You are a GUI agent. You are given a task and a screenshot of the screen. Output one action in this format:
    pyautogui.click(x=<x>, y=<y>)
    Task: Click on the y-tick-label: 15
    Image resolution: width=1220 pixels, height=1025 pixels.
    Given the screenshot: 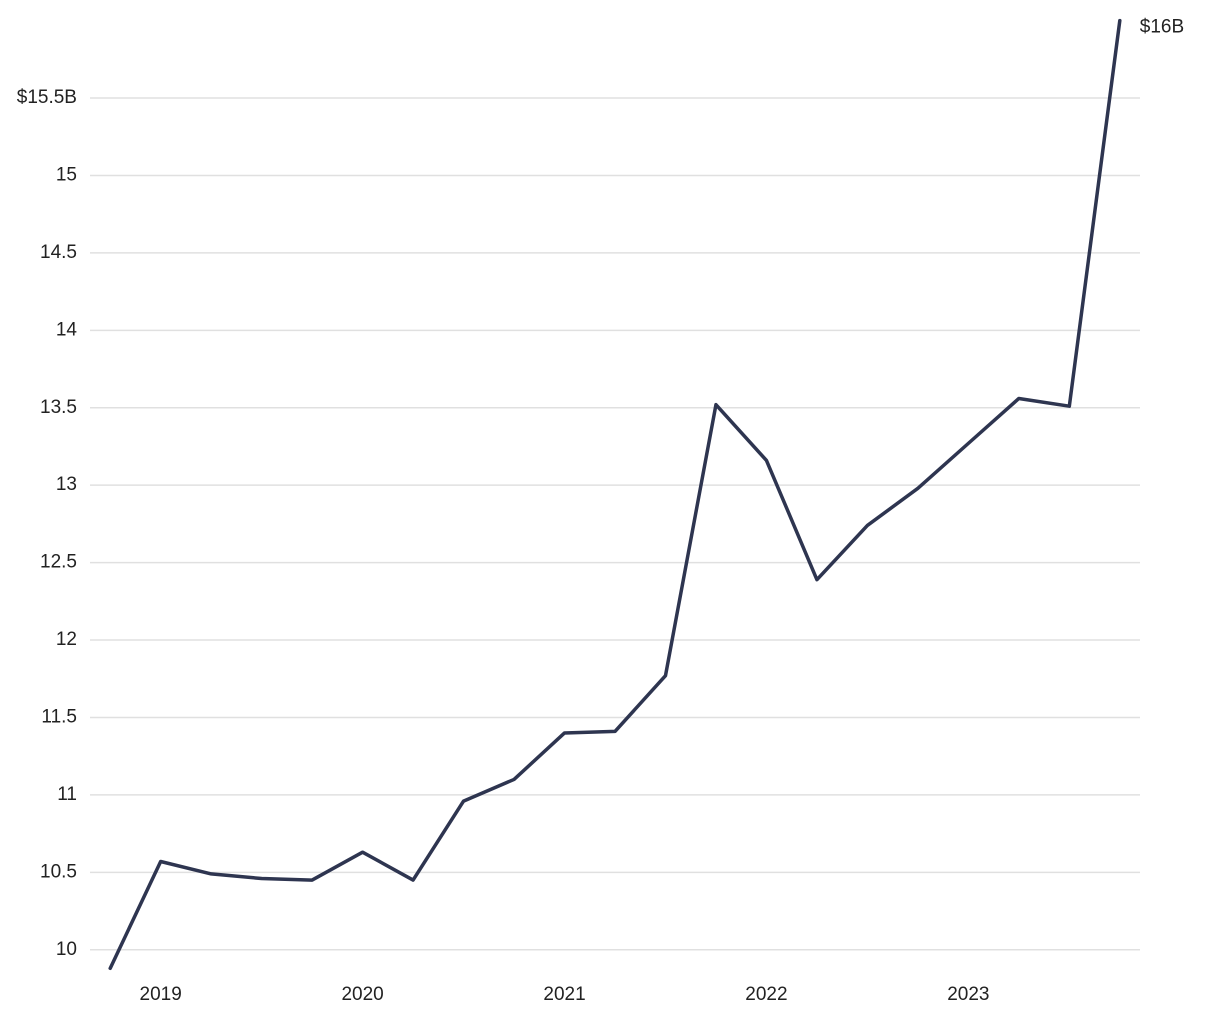 What is the action you would take?
    pyautogui.click(x=66, y=174)
    